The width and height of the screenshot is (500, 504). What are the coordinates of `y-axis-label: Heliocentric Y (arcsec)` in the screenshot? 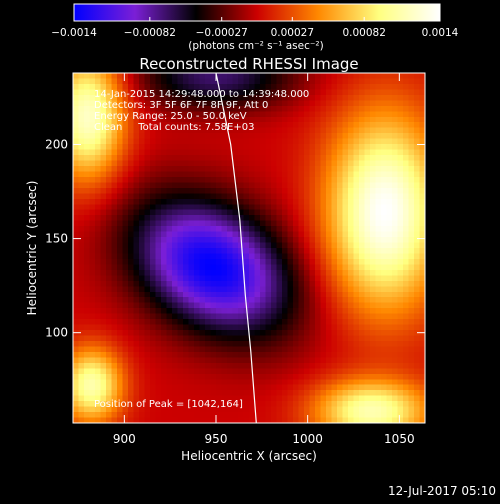 It's located at (32, 248).